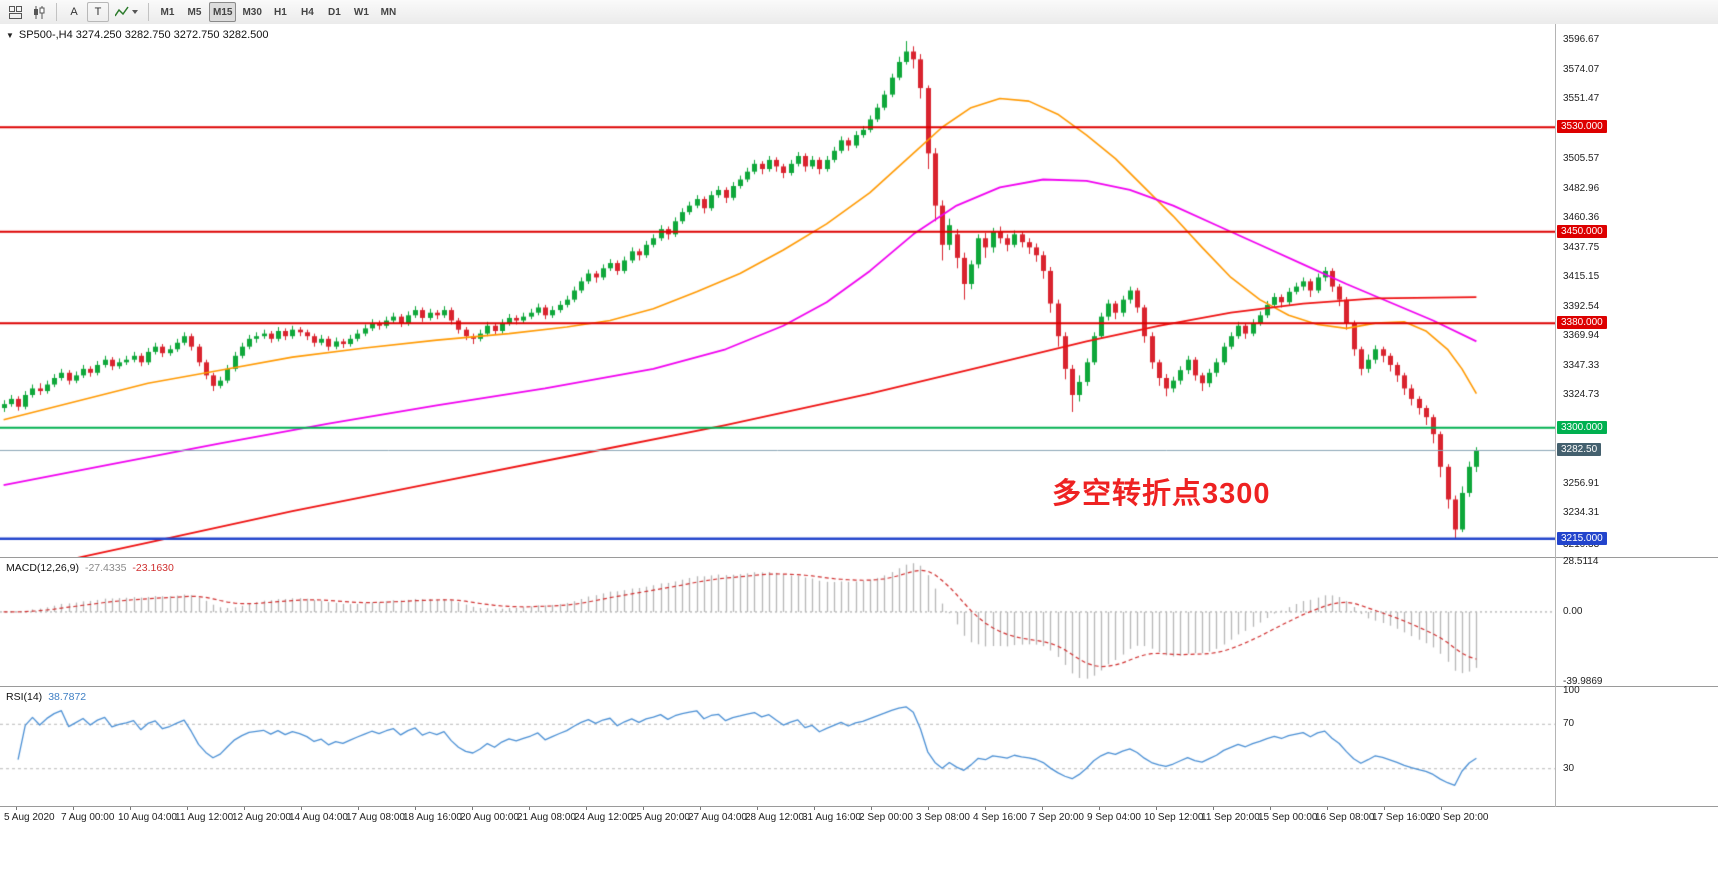 Image resolution: width=1718 pixels, height=891 pixels. What do you see at coordinates (375, 817) in the screenshot?
I see `time-axis-label: 17 Aug 08:00` at bounding box center [375, 817].